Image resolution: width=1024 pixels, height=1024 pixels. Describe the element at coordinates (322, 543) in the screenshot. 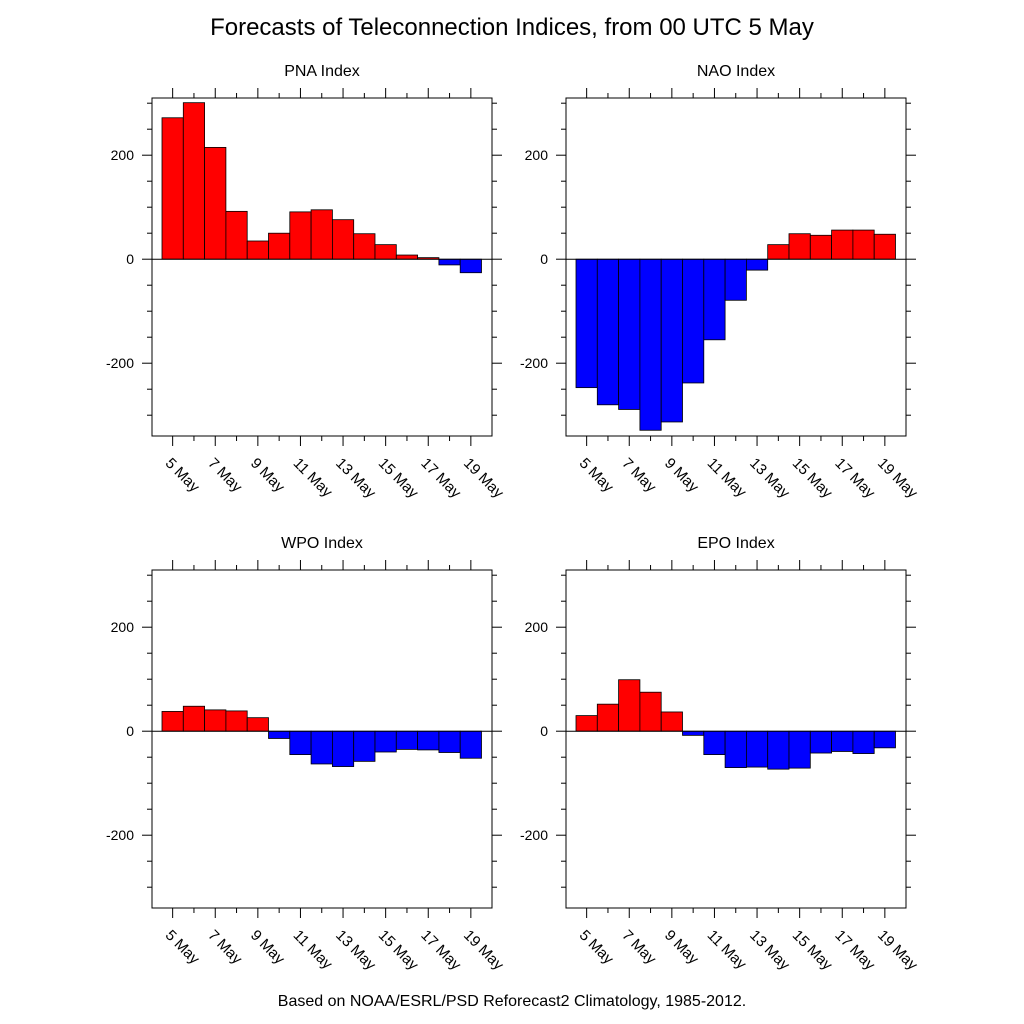

I see `panel-title: WPO Index` at that location.